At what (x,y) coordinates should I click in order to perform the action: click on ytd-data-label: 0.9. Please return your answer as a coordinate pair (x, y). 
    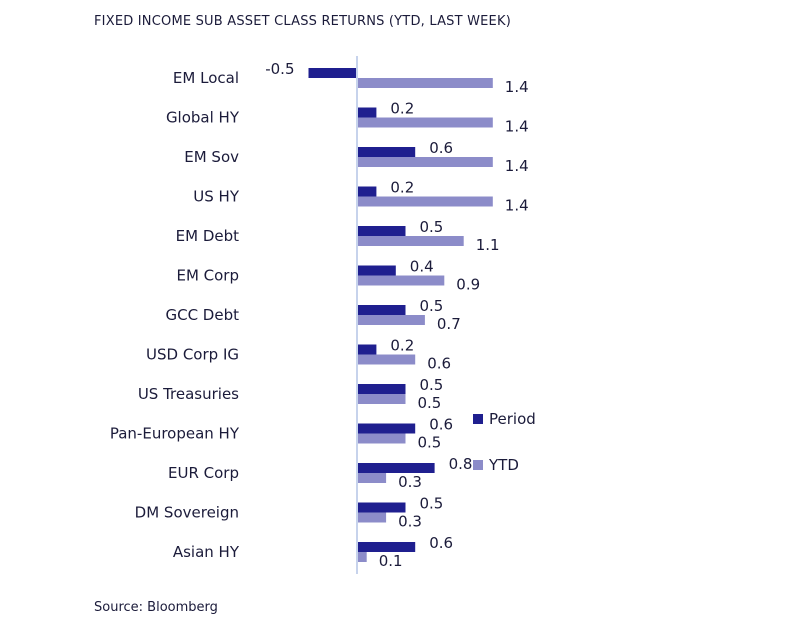
    Looking at the image, I should click on (468, 285).